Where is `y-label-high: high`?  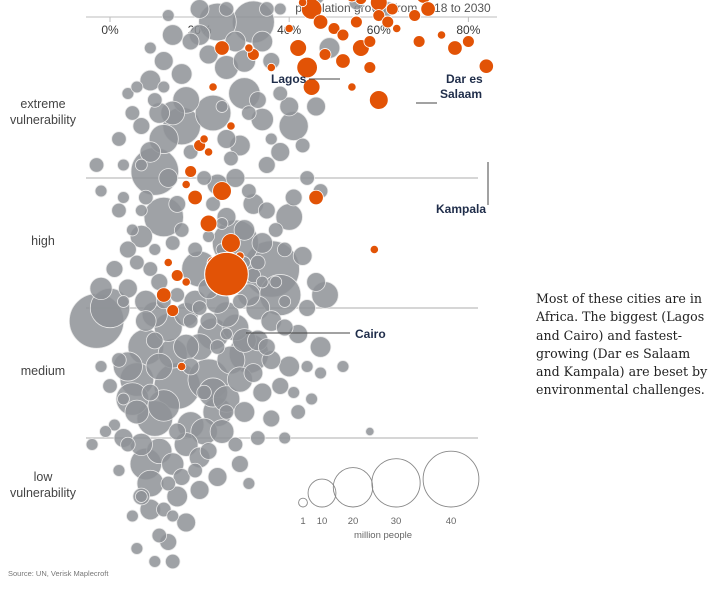 y-label-high: high is located at coordinates (43, 241).